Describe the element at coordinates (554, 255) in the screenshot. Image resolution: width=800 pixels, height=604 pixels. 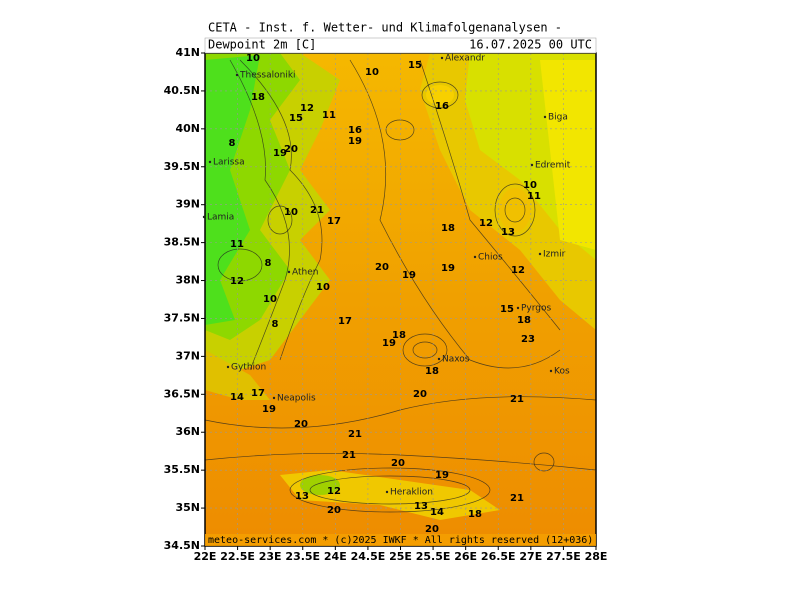
I see `city-label: Izmir` at that location.